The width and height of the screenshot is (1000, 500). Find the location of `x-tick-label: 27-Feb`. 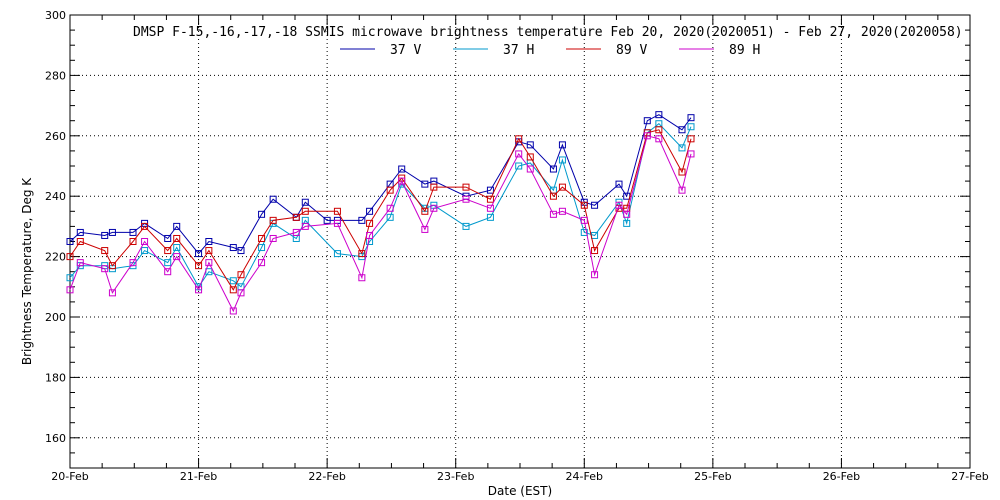

x-tick-label: 27-Feb is located at coordinates (969, 476).